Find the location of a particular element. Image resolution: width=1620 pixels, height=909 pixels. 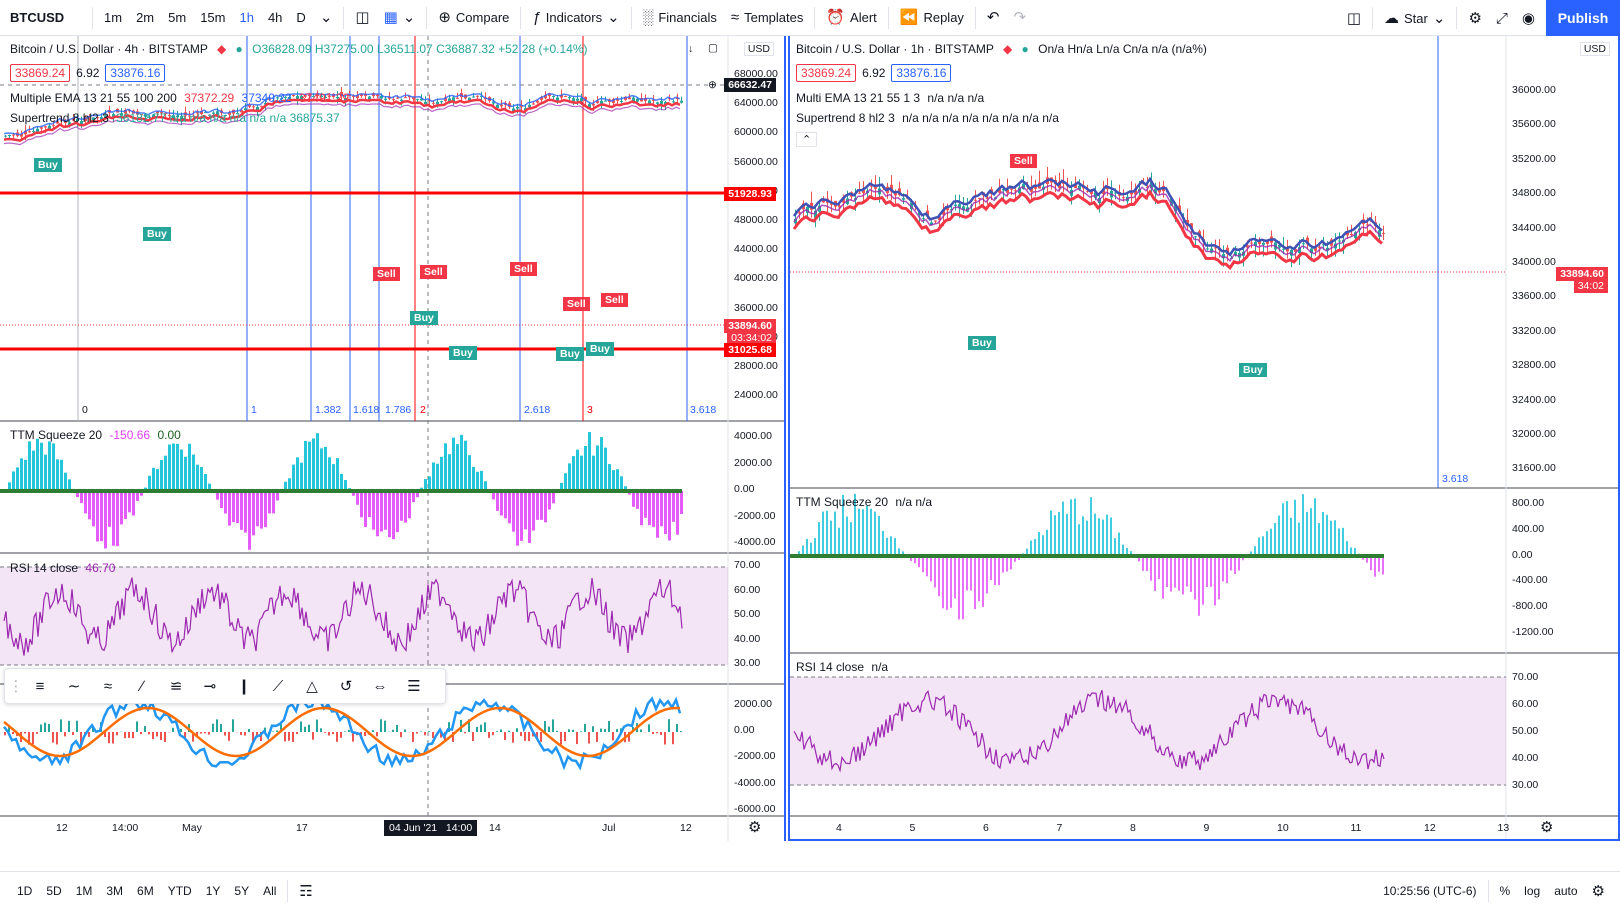

right-ema-legend: Multi EMA 13 21 55 1 3 n/a n/a n/a is located at coordinates (890, 98).